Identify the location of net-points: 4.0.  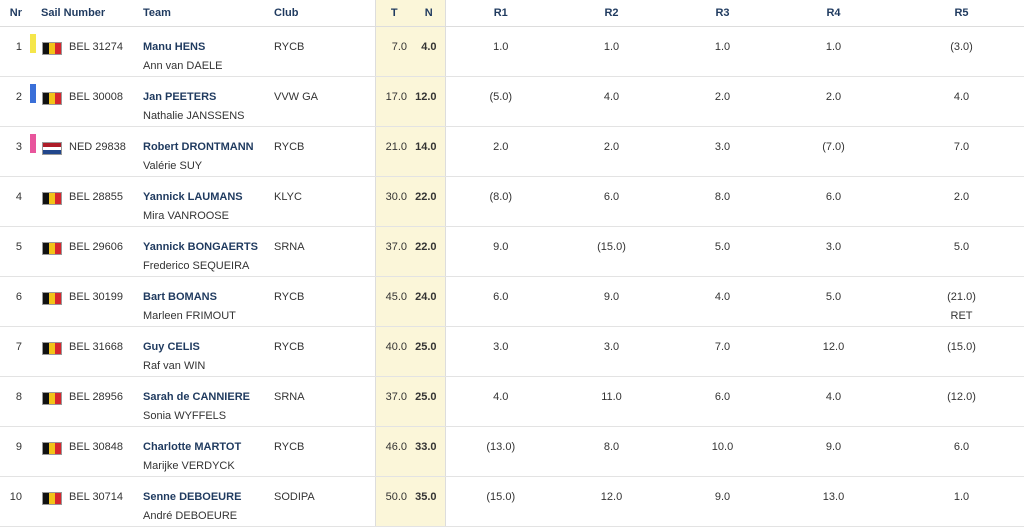
(429, 47).